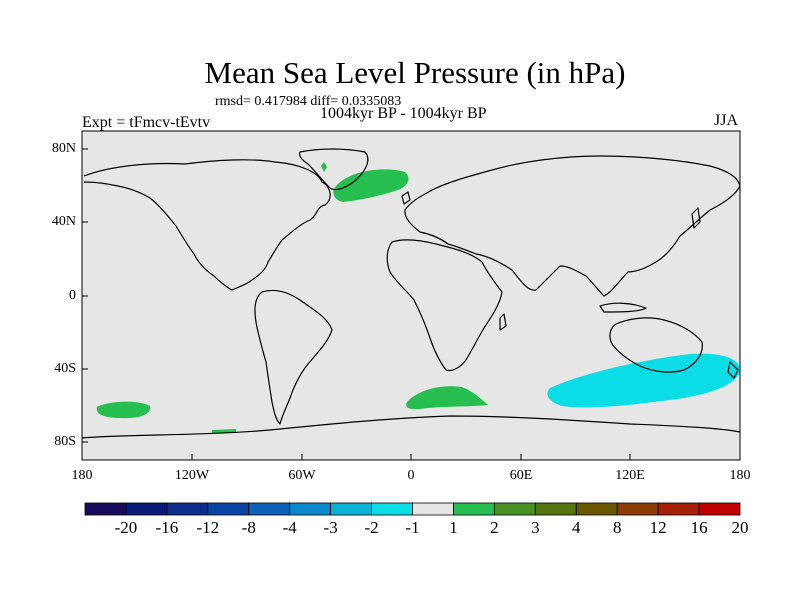 Image resolution: width=800 pixels, height=600 pixels. What do you see at coordinates (146, 122) in the screenshot?
I see `experiment-label: Expt = tFmcv-tEvtv` at bounding box center [146, 122].